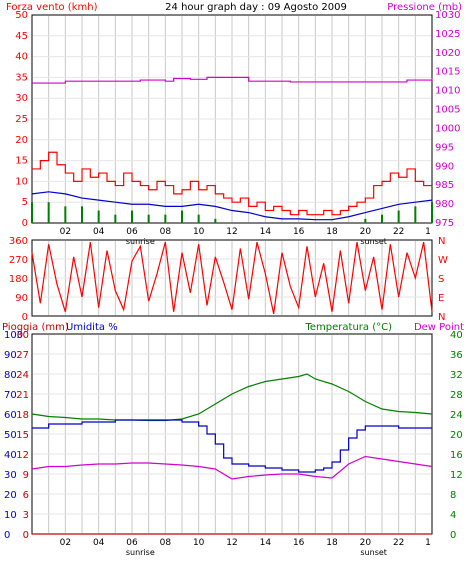  I want to click on y-tick-pressure: 1010, so click(447, 91).